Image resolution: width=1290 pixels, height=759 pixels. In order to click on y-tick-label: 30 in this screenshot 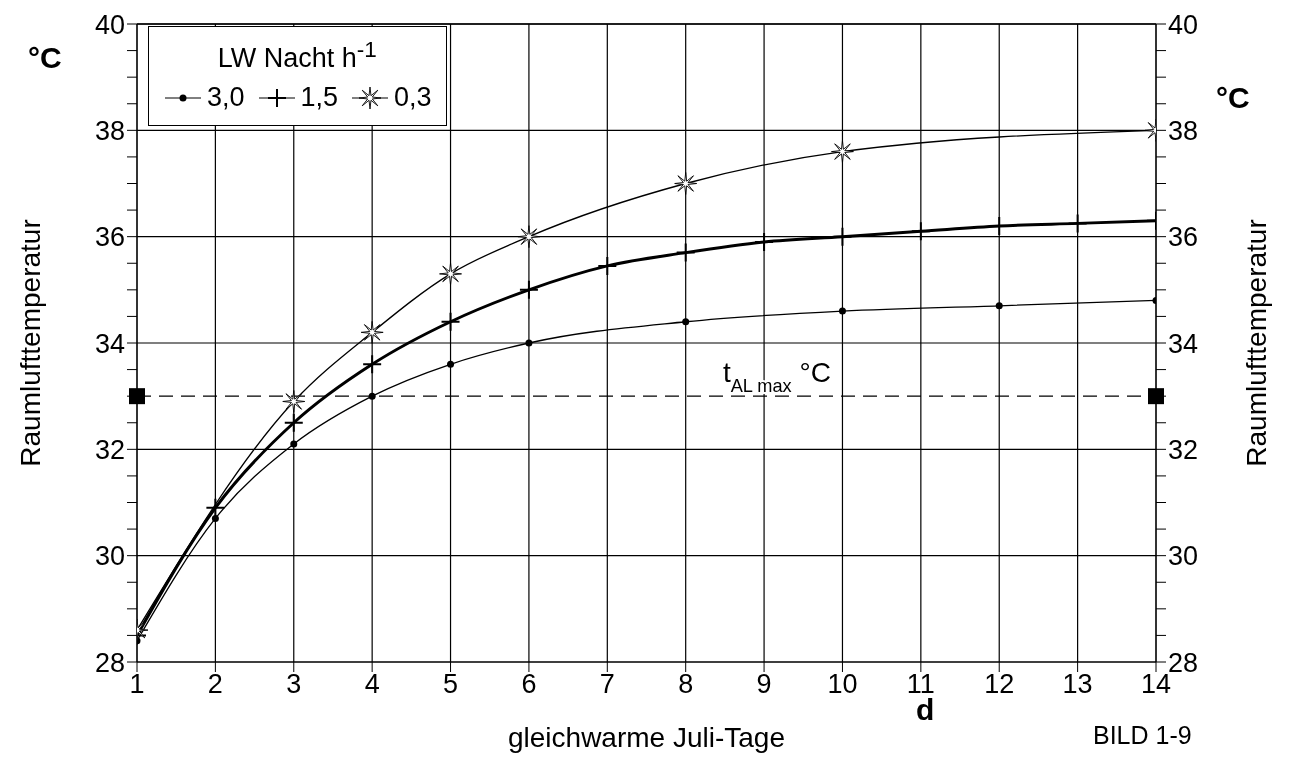, I will do `click(109, 556)`.